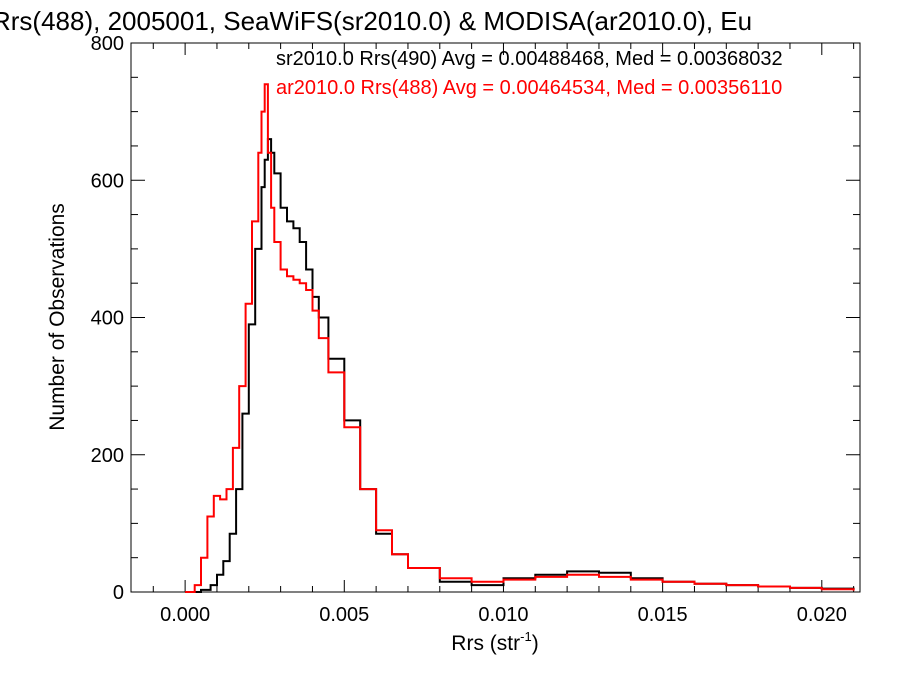  What do you see at coordinates (822, 615) in the screenshot?
I see `x-tick-label: 0.020` at bounding box center [822, 615].